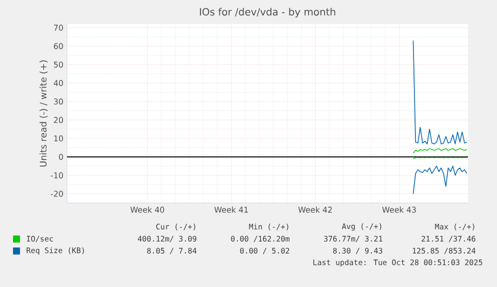  I want to click on chart-title: IOs for /dev/vda - by month, so click(268, 13).